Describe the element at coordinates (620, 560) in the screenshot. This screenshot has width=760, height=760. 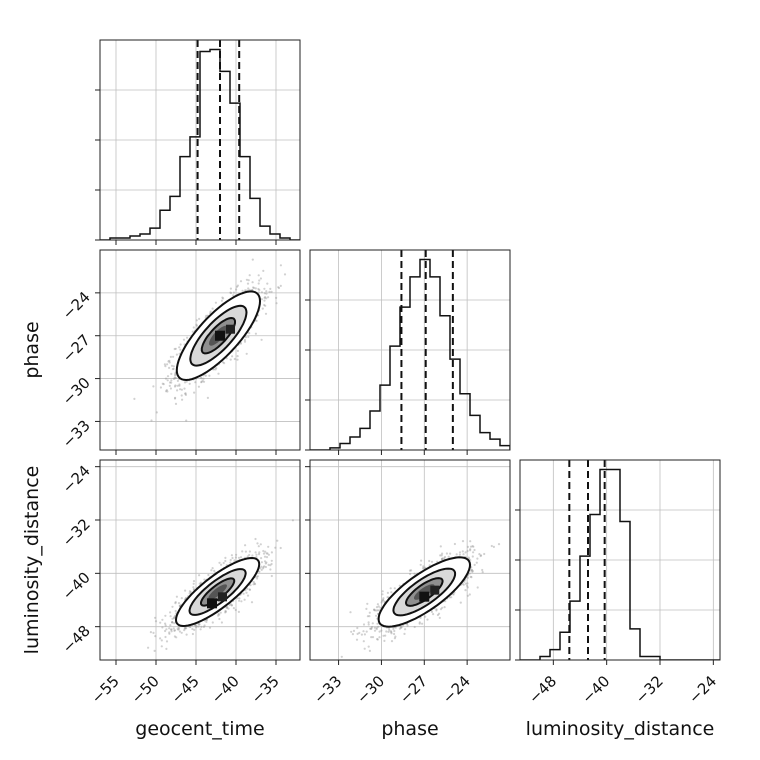
I see `hist-panel-luminosity_distance` at that location.